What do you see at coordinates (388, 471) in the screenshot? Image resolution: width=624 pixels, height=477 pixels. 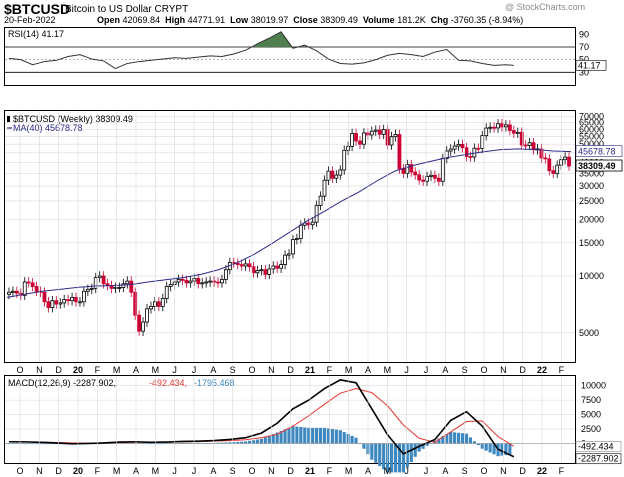 I see `x-tick-label-bottom: M` at bounding box center [388, 471].